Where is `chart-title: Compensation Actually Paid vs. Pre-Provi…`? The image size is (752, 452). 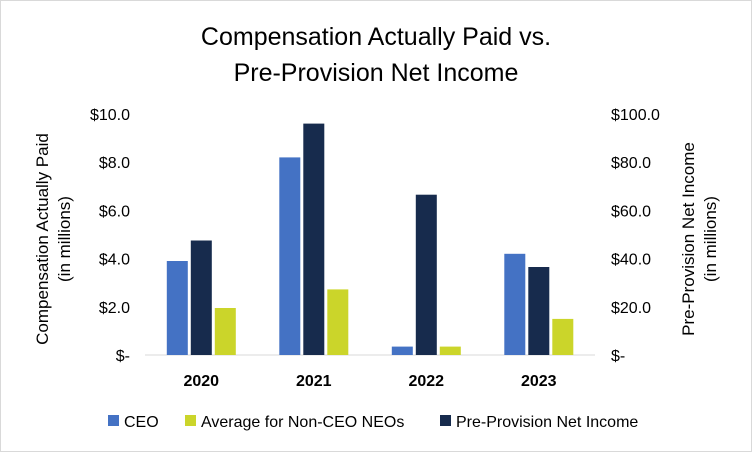 chart-title: Compensation Actually Paid vs. Pre-Provi… is located at coordinates (376, 55).